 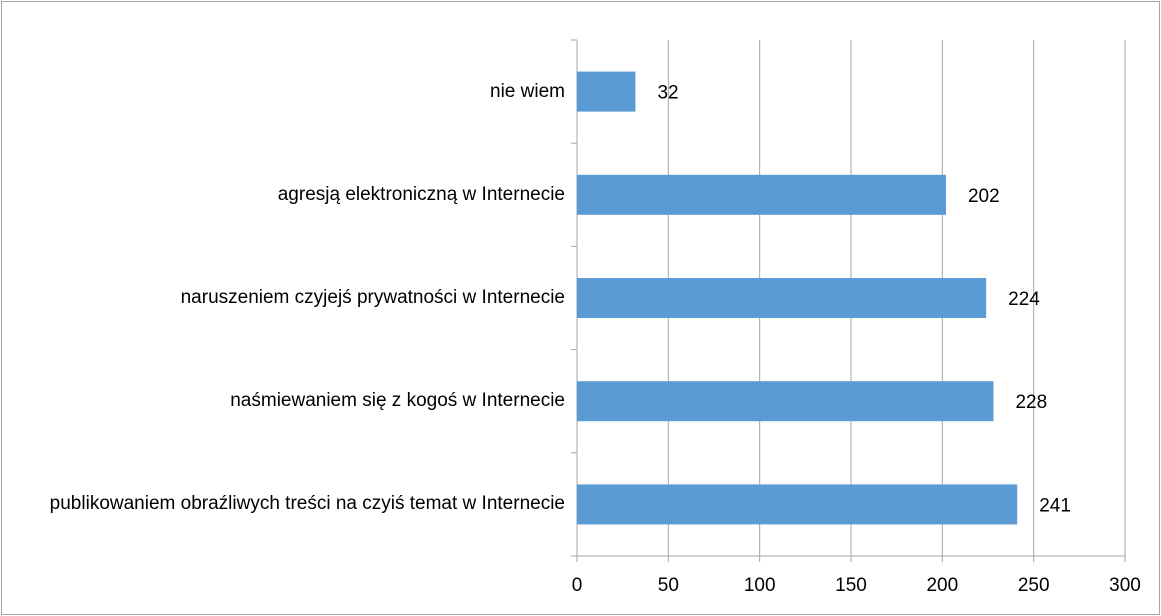 I want to click on y-label-box: naśmiewaniem się z kogoś w Internecie, so click(x=287, y=401).